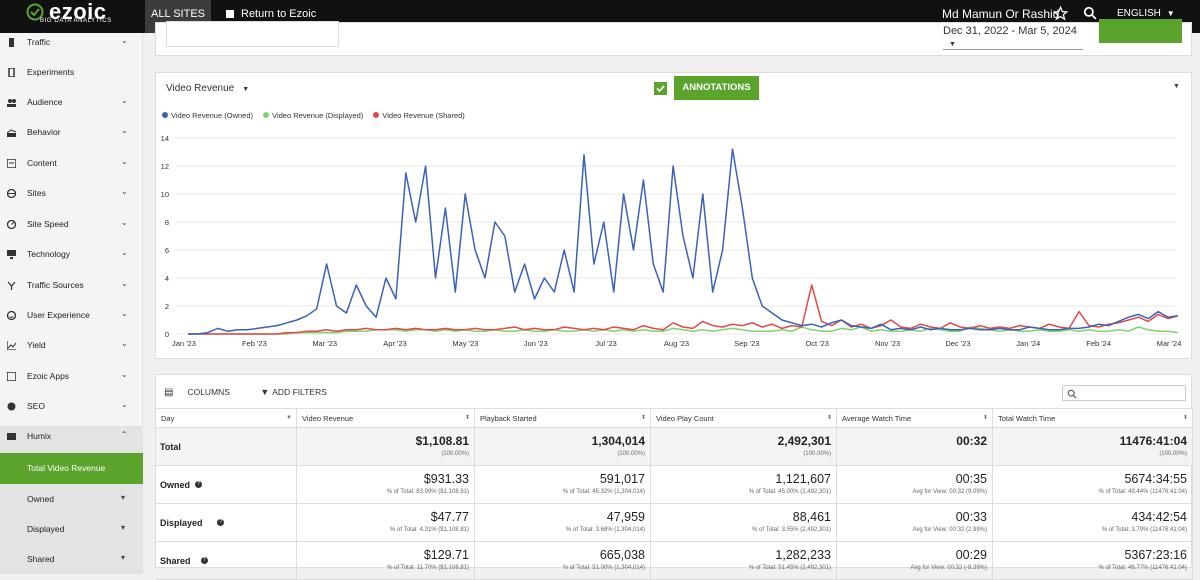  What do you see at coordinates (817, 343) in the screenshot?
I see `x-tick-label: Oct '23` at bounding box center [817, 343].